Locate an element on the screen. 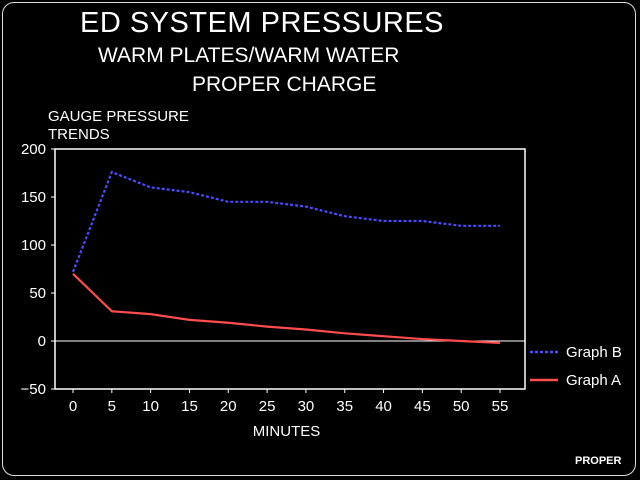  legend-label: Graph A is located at coordinates (593, 380).